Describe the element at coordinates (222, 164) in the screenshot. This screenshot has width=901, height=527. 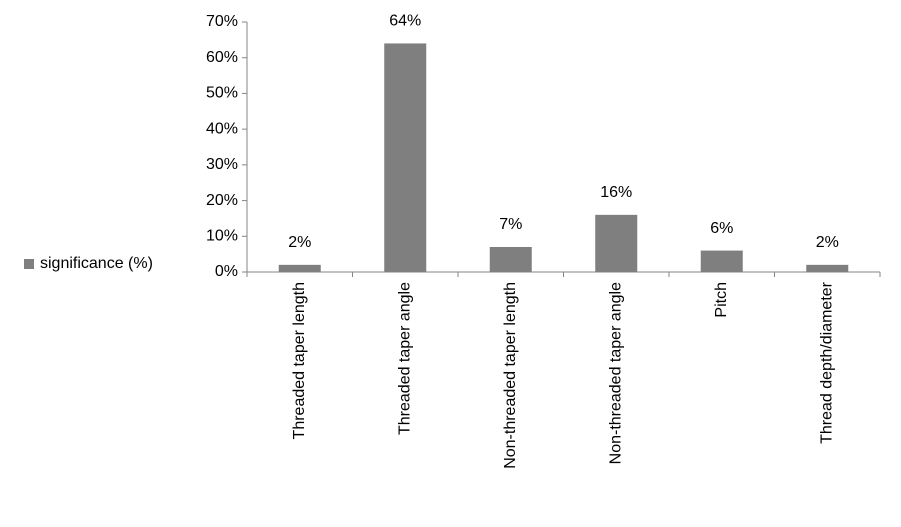
I see `y-tick-label: 30%` at that location.